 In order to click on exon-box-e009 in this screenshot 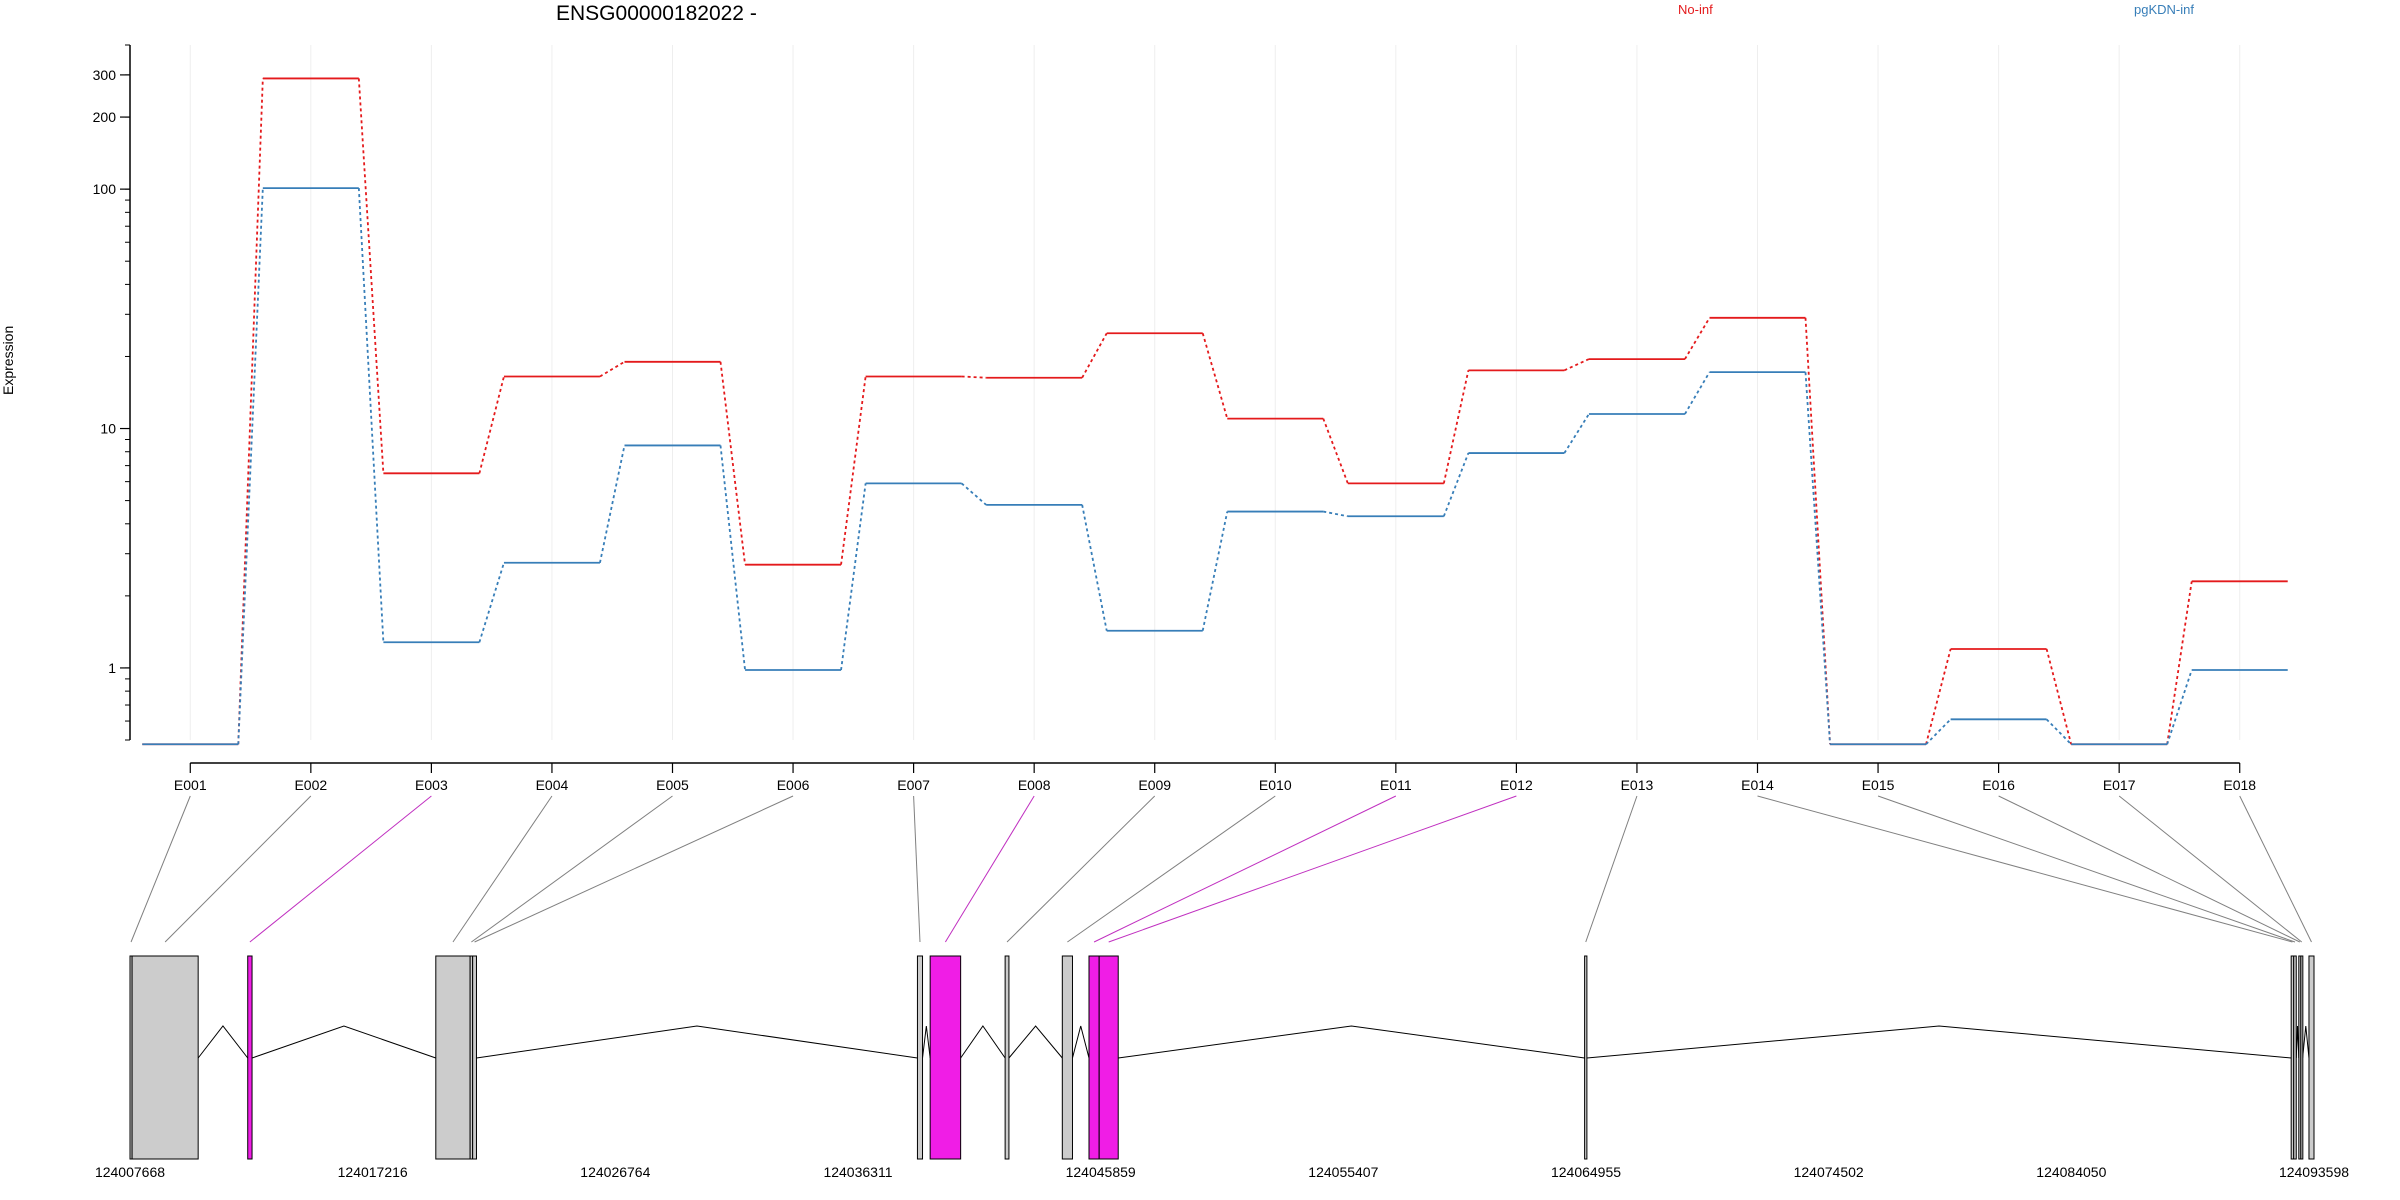, I will do `click(1007, 1057)`.